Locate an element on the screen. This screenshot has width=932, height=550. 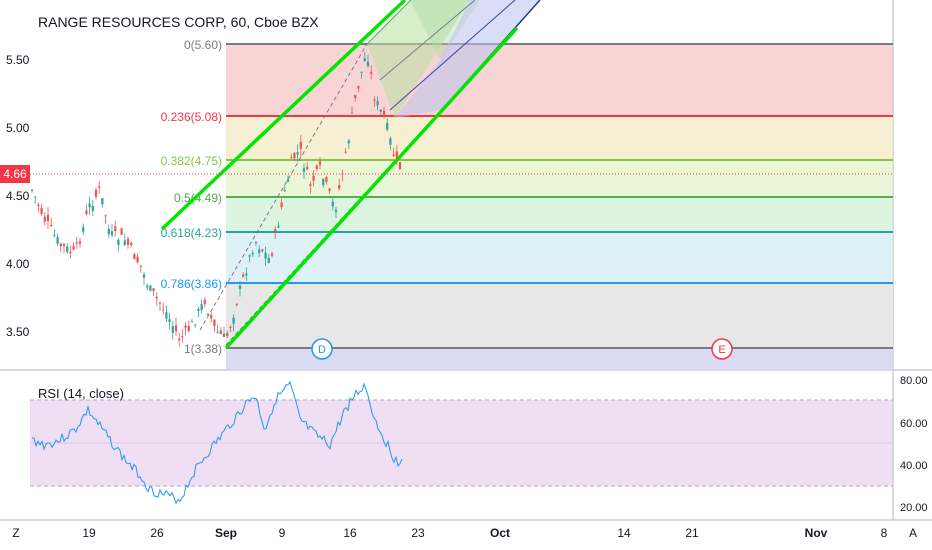
zoom-button: Z is located at coordinates (15, 533).